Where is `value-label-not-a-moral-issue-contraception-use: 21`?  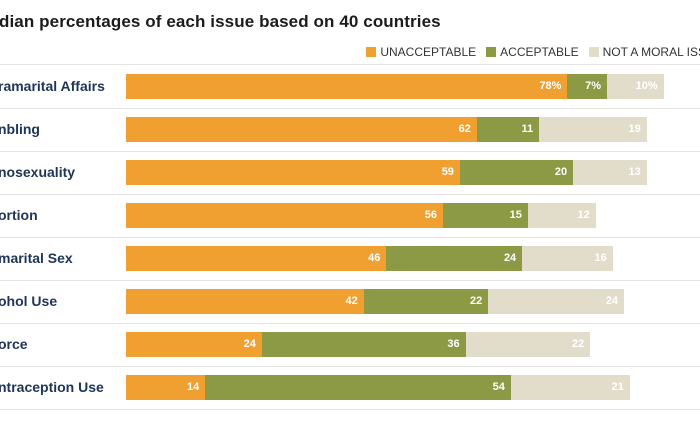
value-label-not-a-moral-issue-contraception-use: 21 is located at coordinates (617, 387).